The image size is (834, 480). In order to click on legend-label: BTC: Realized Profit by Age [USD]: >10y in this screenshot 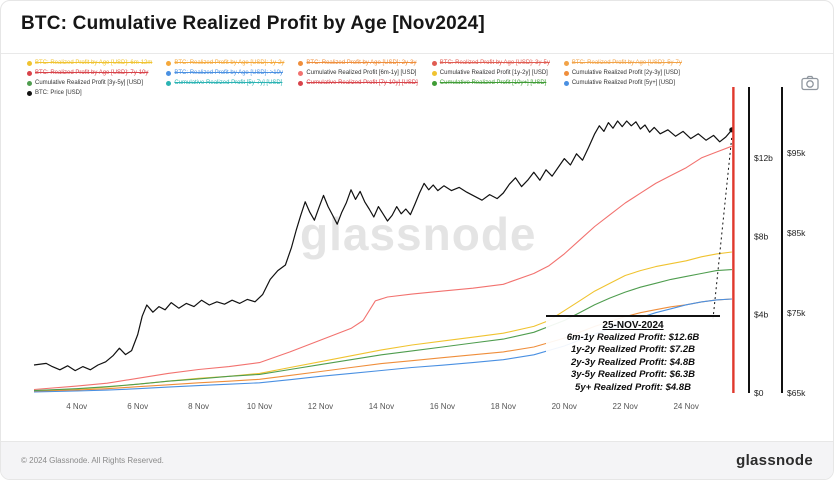, I will do `click(228, 73)`.